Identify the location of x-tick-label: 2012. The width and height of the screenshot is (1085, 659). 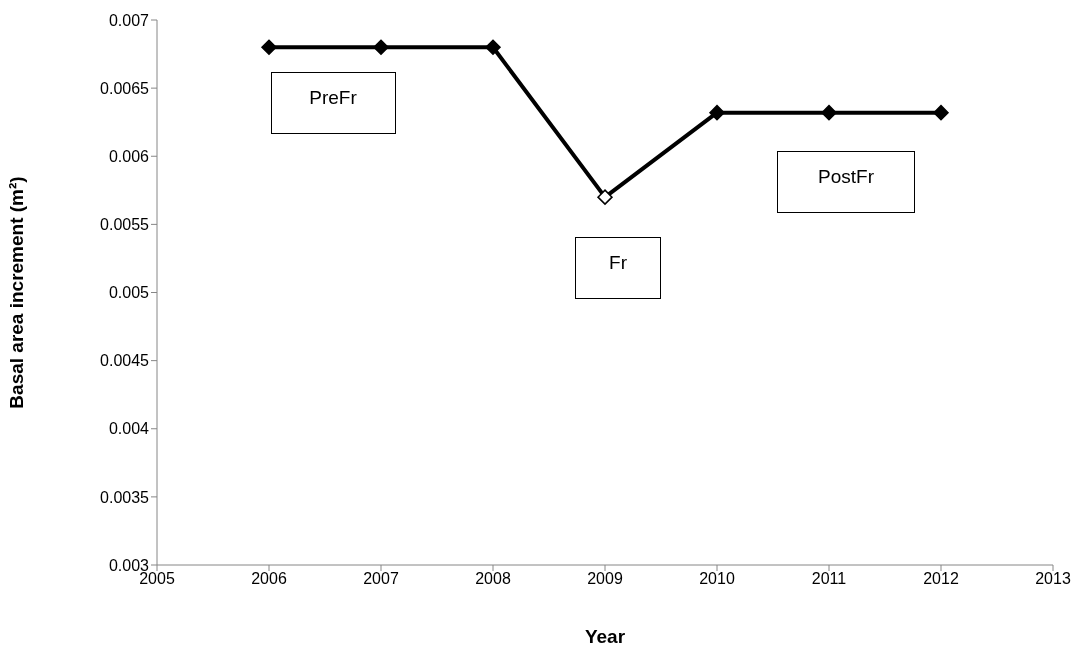
(941, 579).